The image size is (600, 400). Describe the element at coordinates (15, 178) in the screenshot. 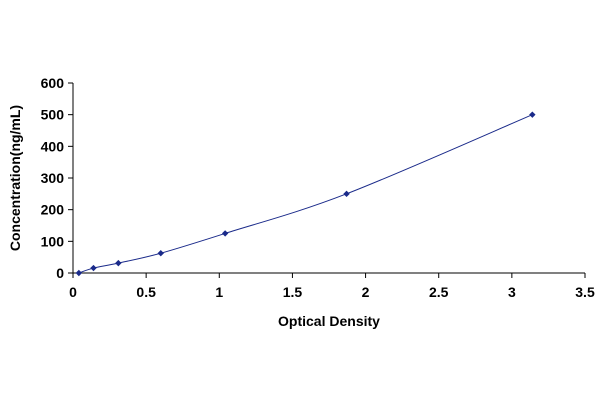

I see `y-axis-title: Concentration(ng/mL)` at that location.